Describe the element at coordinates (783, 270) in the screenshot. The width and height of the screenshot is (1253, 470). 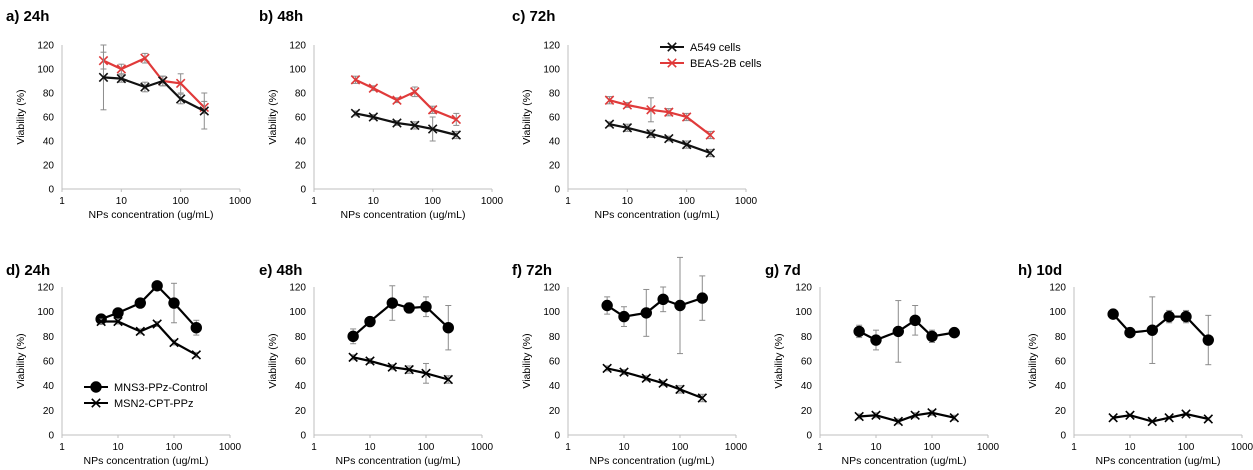
I see `panel-label: g) 7d` at that location.